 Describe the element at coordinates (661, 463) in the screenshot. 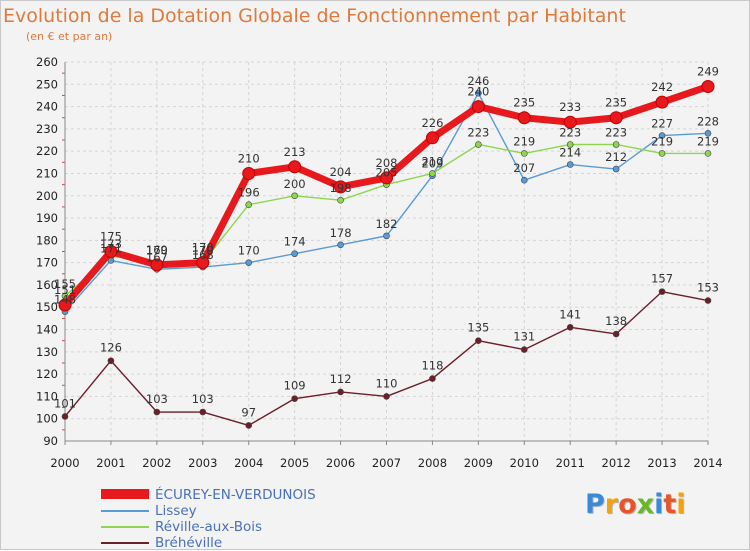

I see `x-tick-label: 2013` at that location.